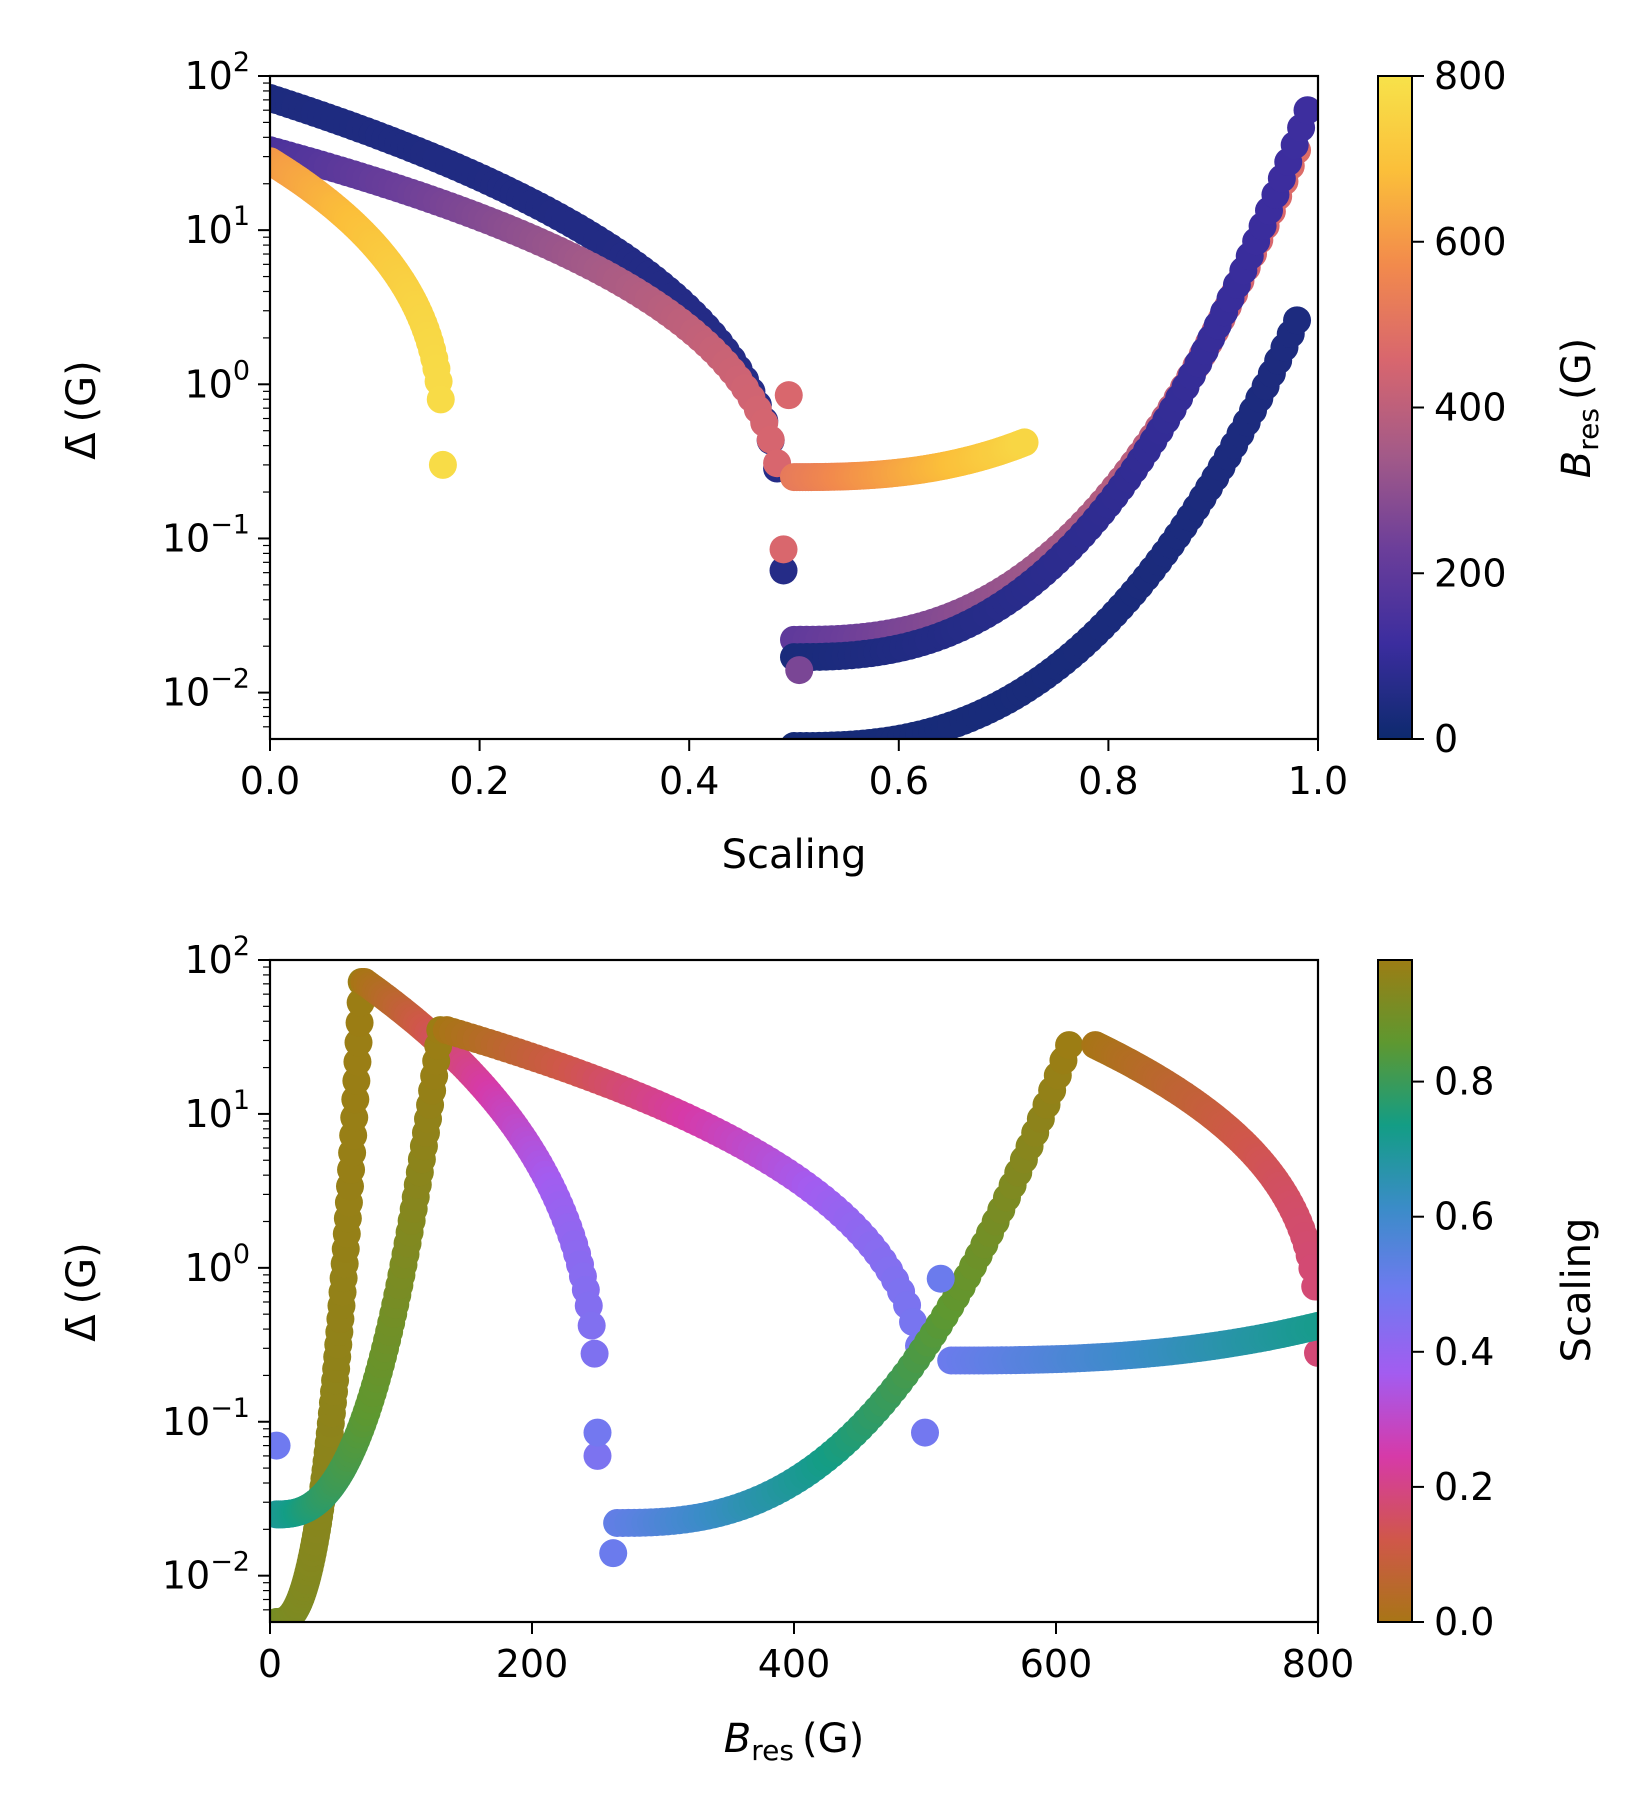 This screenshot has width=1644, height=1808. What do you see at coordinates (217, 226) in the screenshot?
I see `top-y-tick-label: 10¹` at bounding box center [217, 226].